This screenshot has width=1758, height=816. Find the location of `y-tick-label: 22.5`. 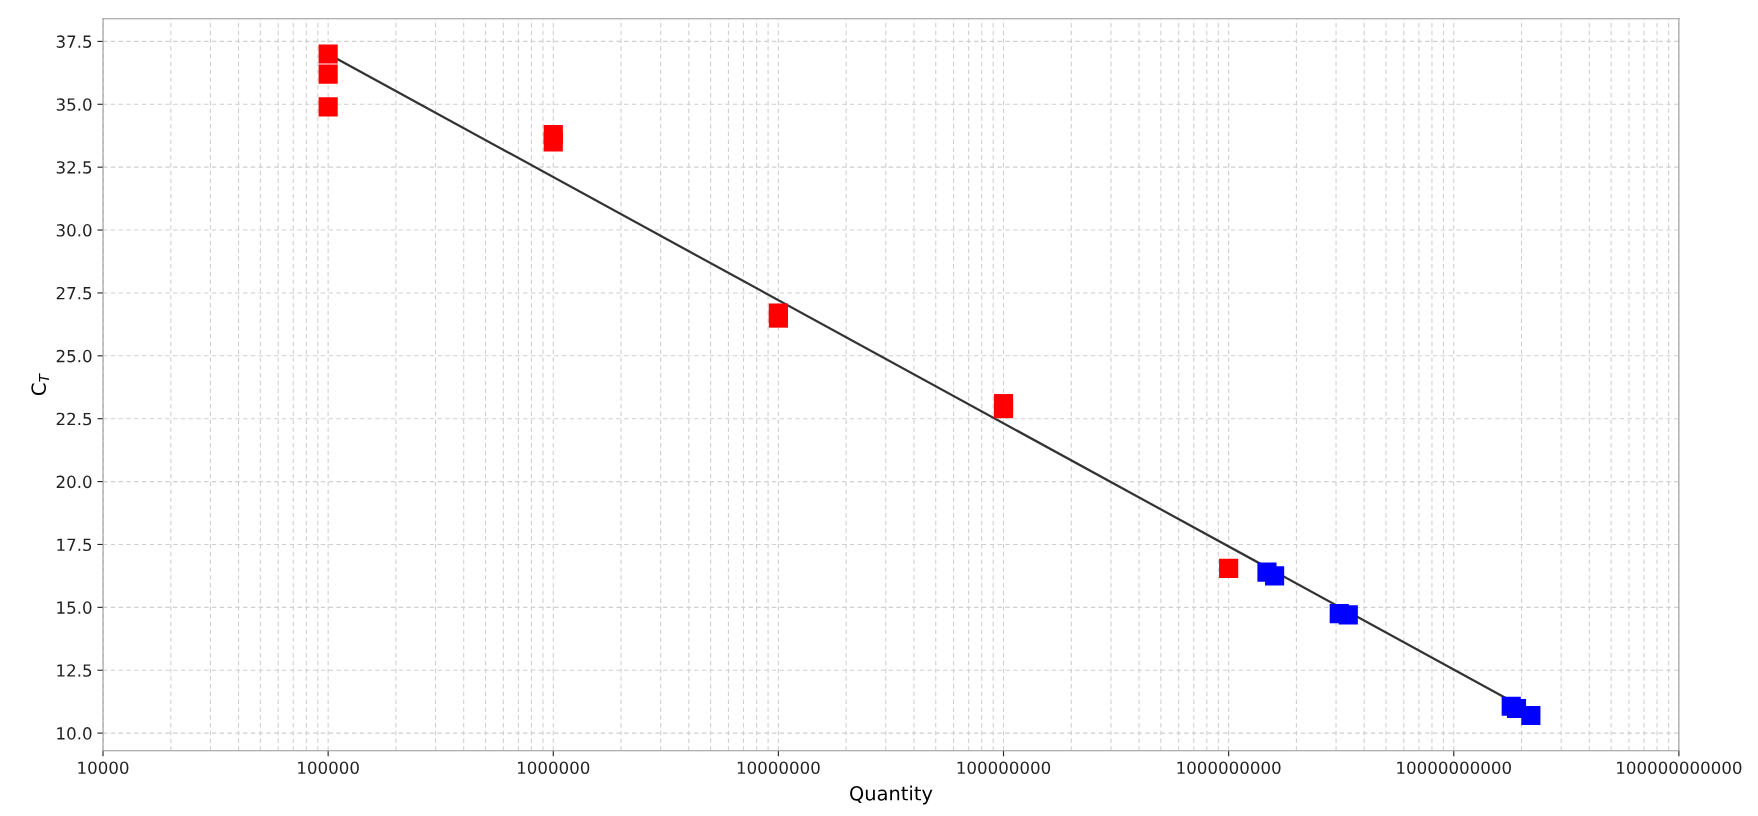

y-tick-label: 22.5 is located at coordinates (74, 419).